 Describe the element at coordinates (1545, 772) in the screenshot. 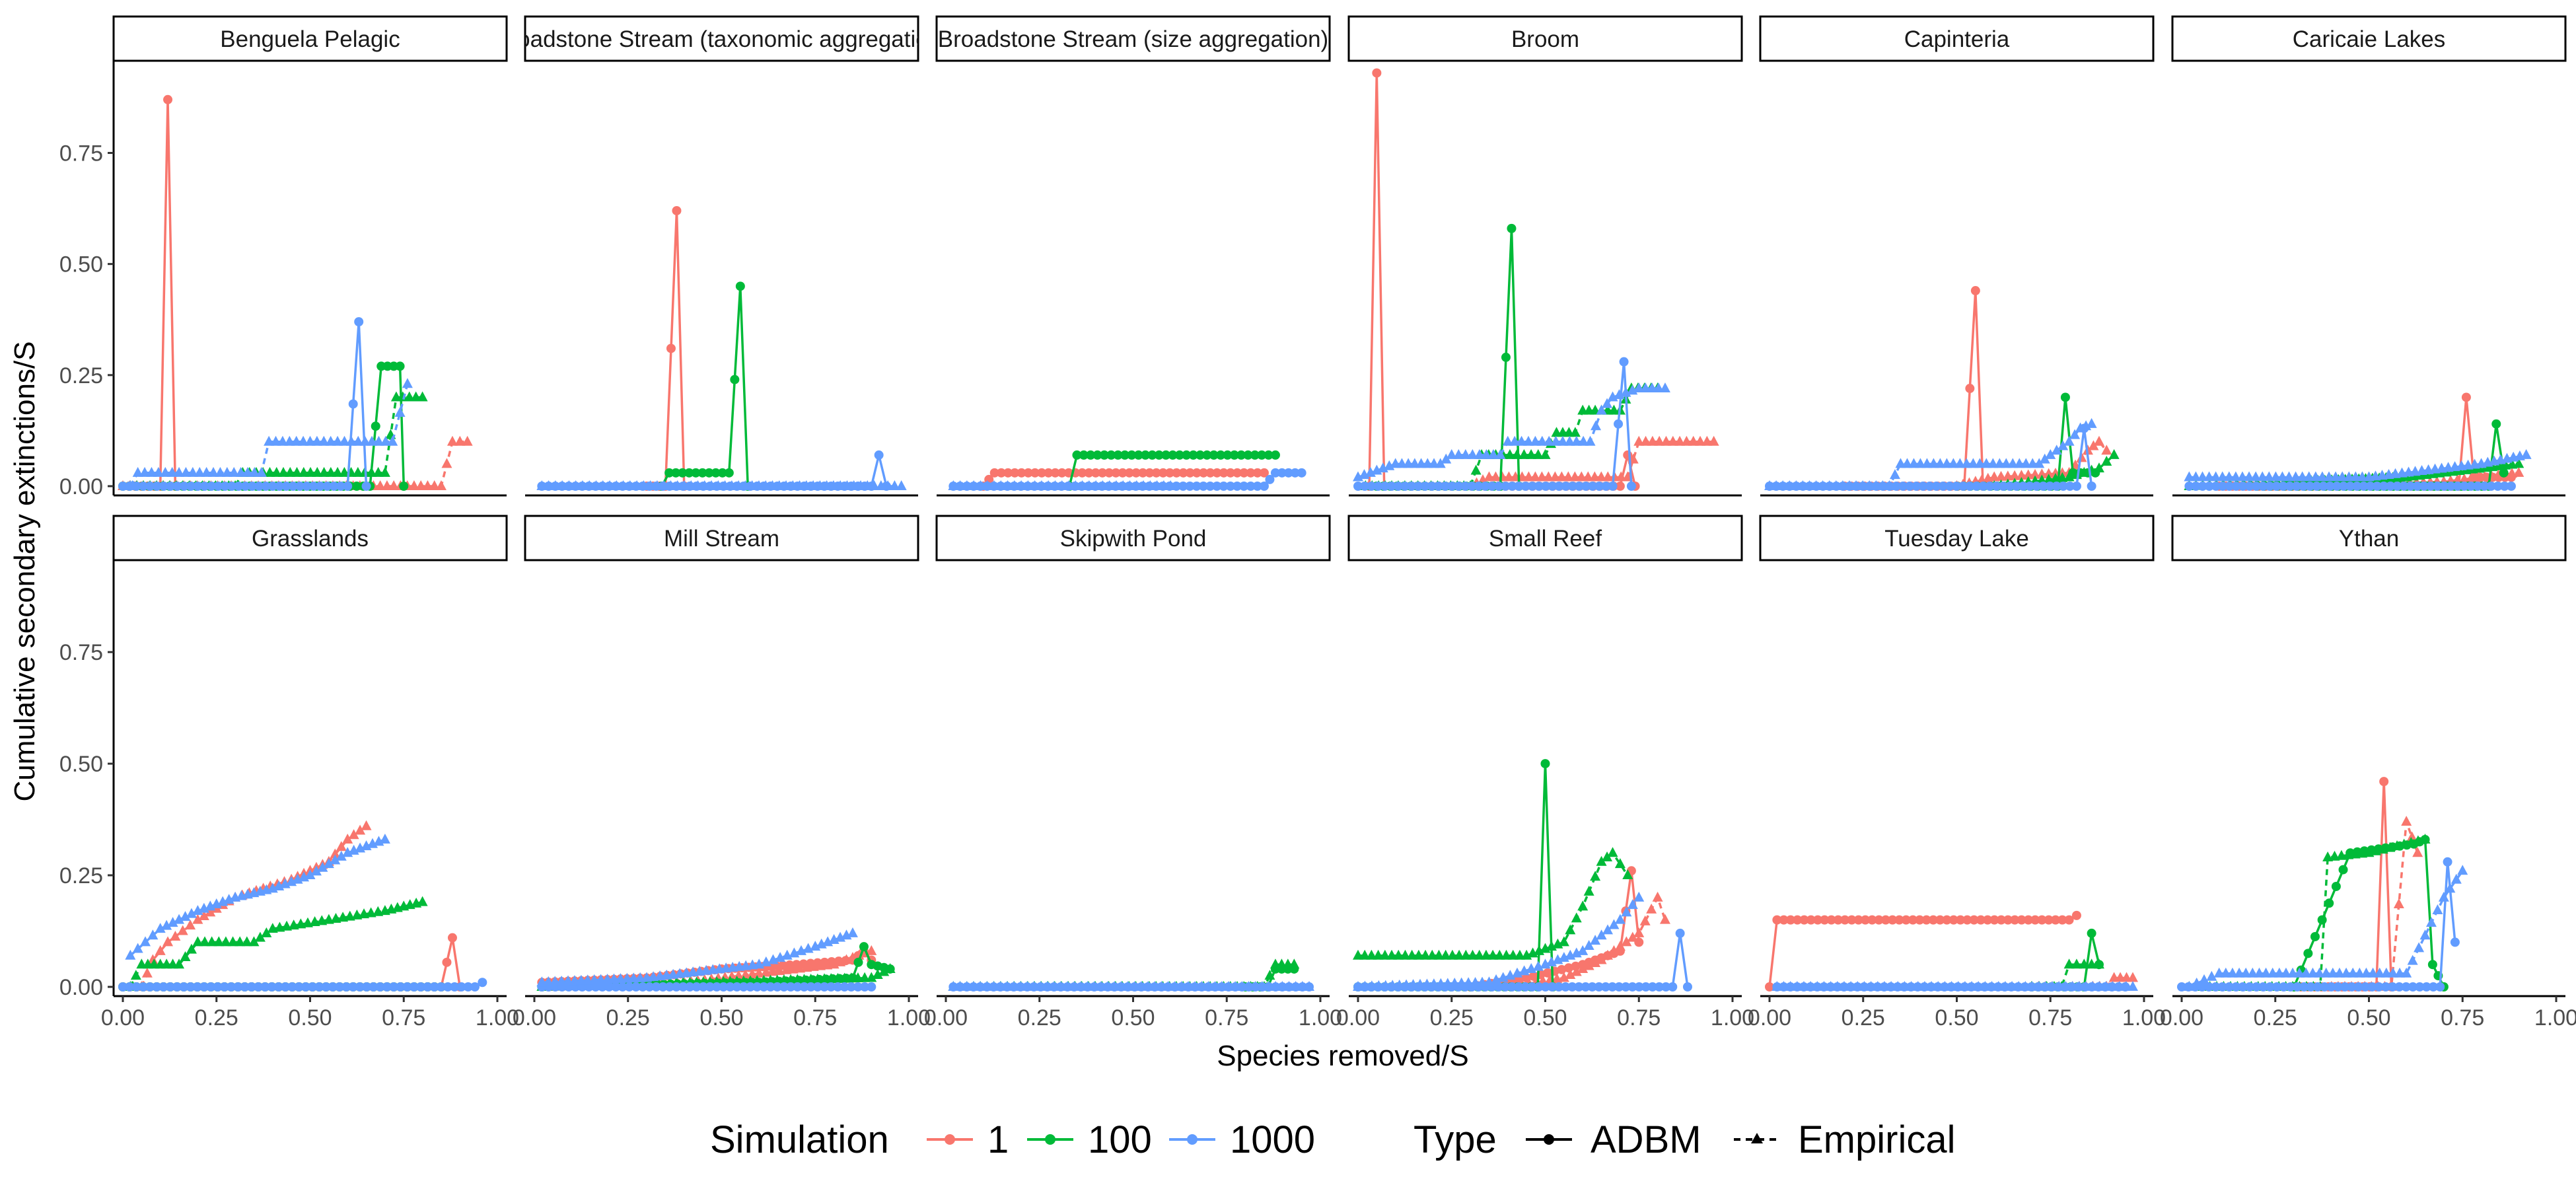

I see `facet-panel: Small Reef 0.00 0.25 0.50 0.75 1.00` at that location.